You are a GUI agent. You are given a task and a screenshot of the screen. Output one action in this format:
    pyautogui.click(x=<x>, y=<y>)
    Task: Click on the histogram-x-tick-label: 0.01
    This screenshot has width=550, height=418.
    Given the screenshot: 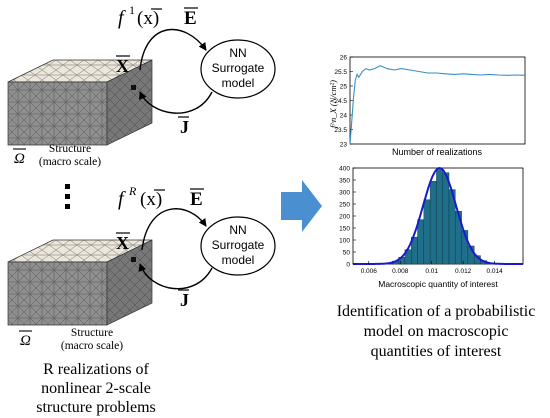 What is the action you would take?
    pyautogui.click(x=431, y=271)
    